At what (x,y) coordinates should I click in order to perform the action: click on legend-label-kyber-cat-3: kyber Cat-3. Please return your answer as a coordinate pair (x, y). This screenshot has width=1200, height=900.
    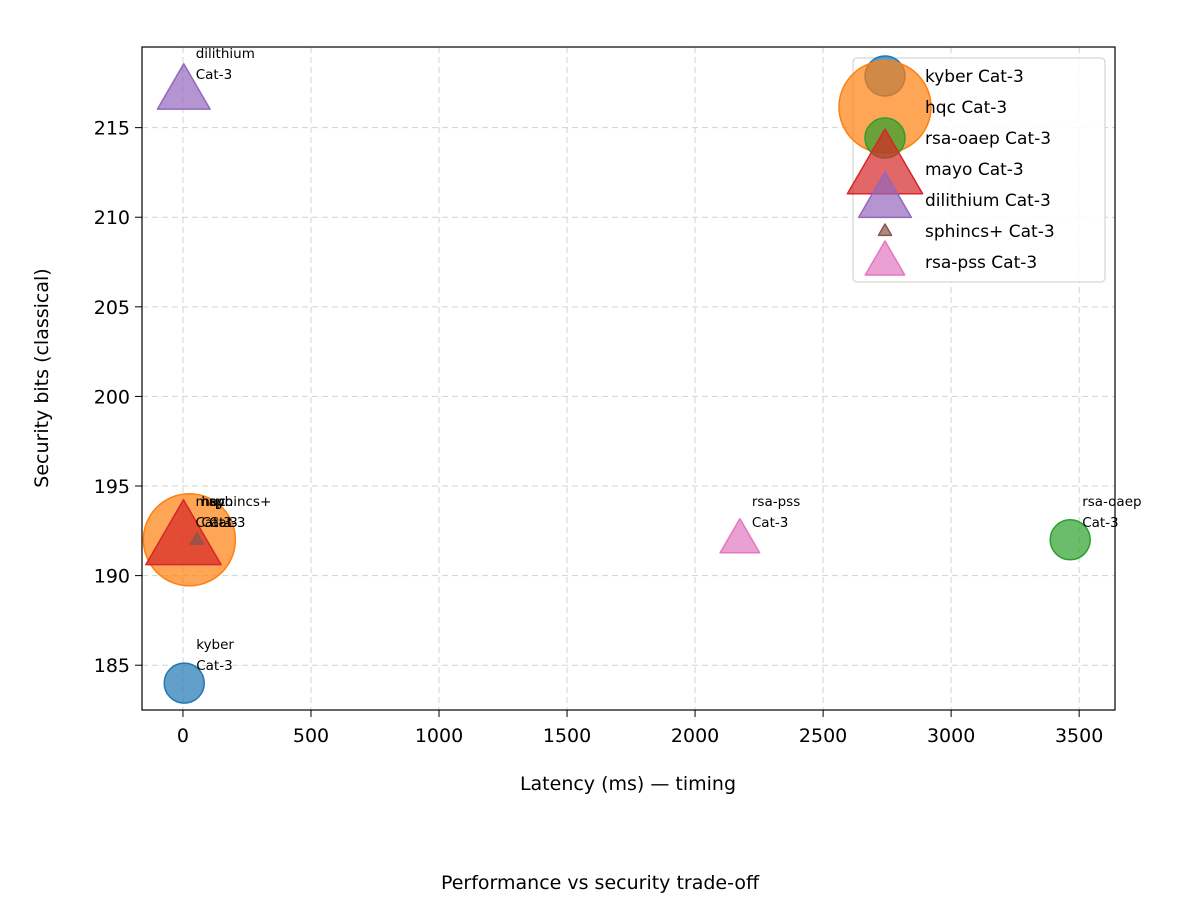
    Looking at the image, I should click on (974, 77).